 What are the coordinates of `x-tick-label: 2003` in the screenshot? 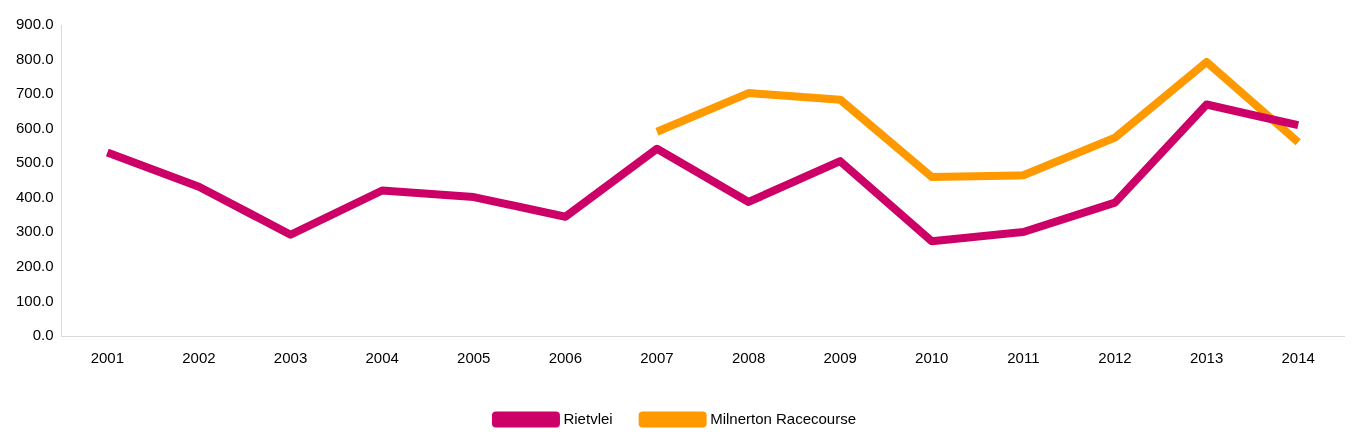 It's located at (290, 358).